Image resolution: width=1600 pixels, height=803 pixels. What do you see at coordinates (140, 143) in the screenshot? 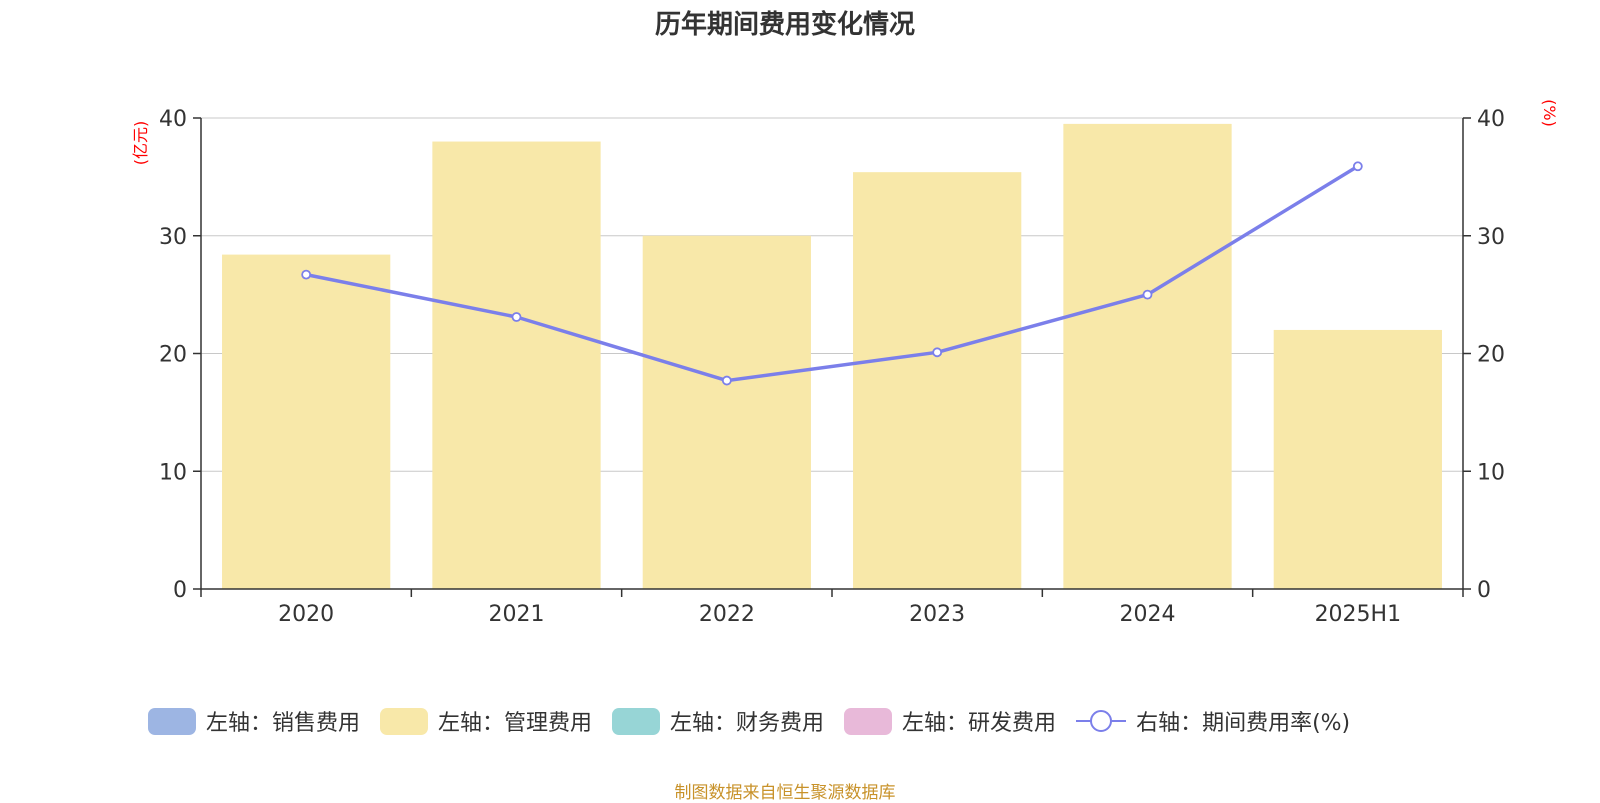
I see `y-left-unit-label: (亿元)` at bounding box center [140, 143].